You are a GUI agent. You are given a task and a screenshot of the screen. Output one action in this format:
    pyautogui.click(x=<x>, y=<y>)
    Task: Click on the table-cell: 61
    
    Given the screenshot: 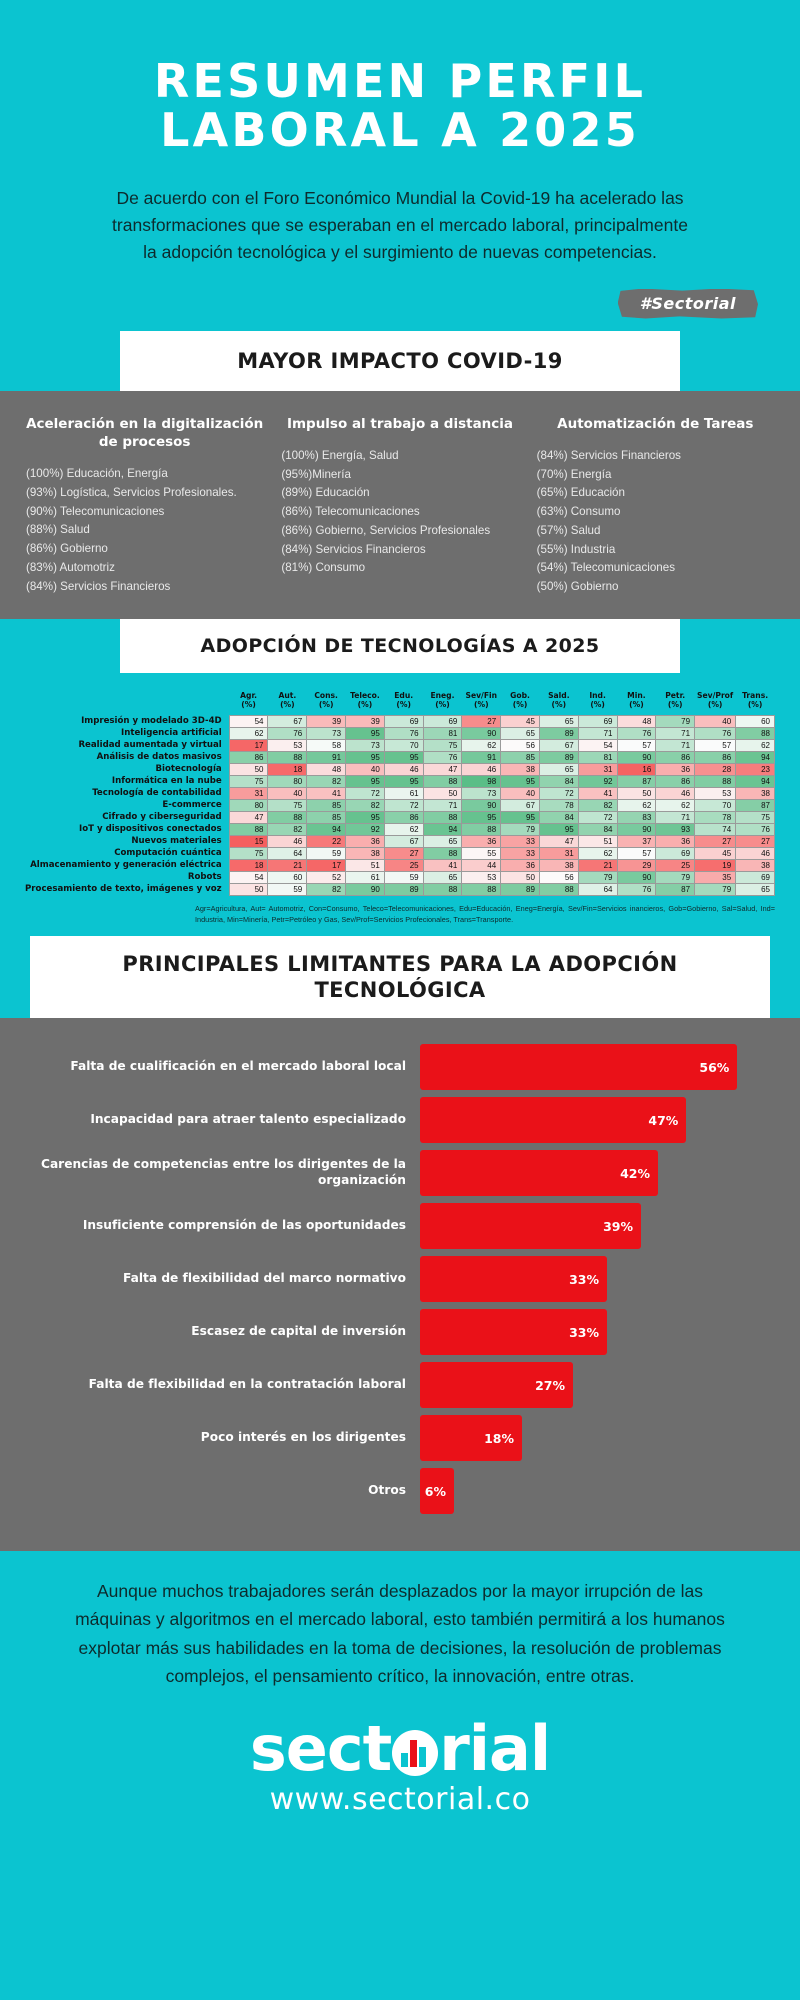 What is the action you would take?
    pyautogui.click(x=365, y=877)
    